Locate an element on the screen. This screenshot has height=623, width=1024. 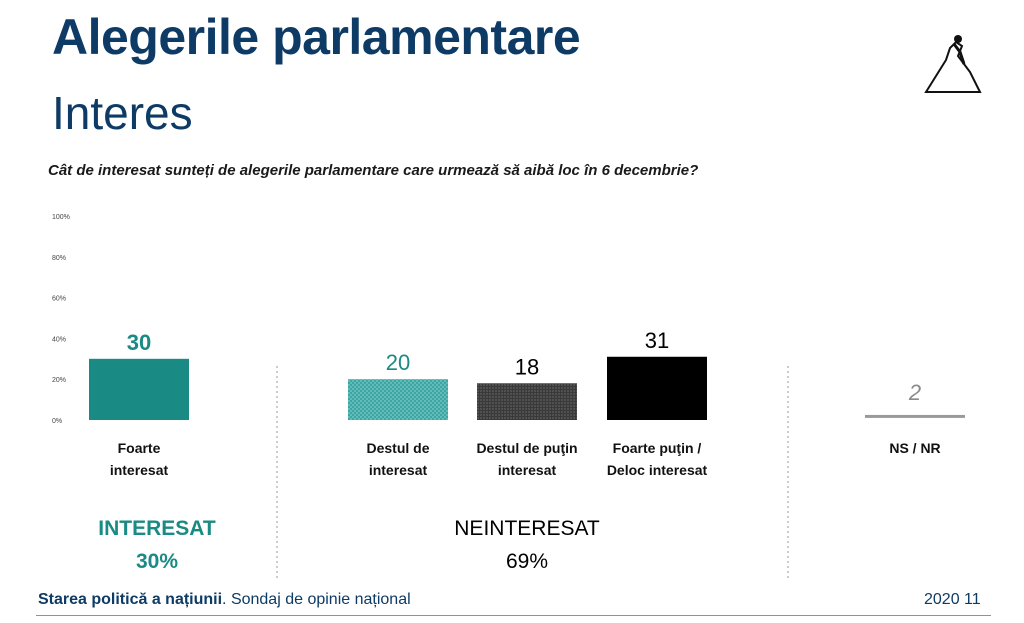
data-label: 2 is located at coordinates (914, 392).